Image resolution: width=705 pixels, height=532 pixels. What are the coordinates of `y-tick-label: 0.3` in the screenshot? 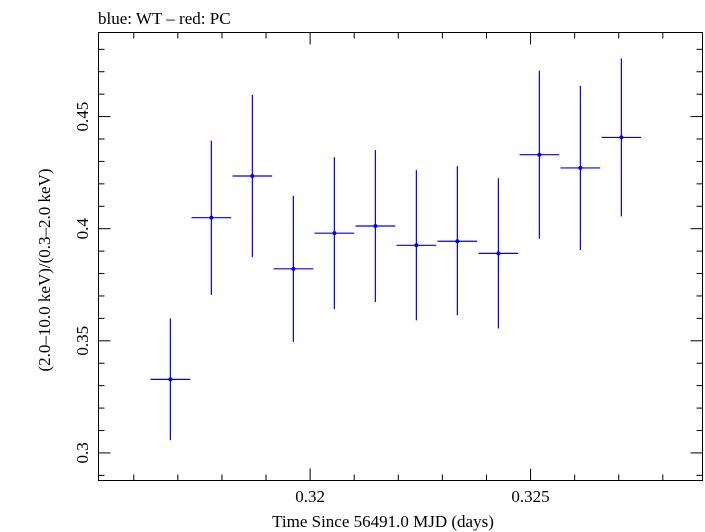 It's located at (82, 452).